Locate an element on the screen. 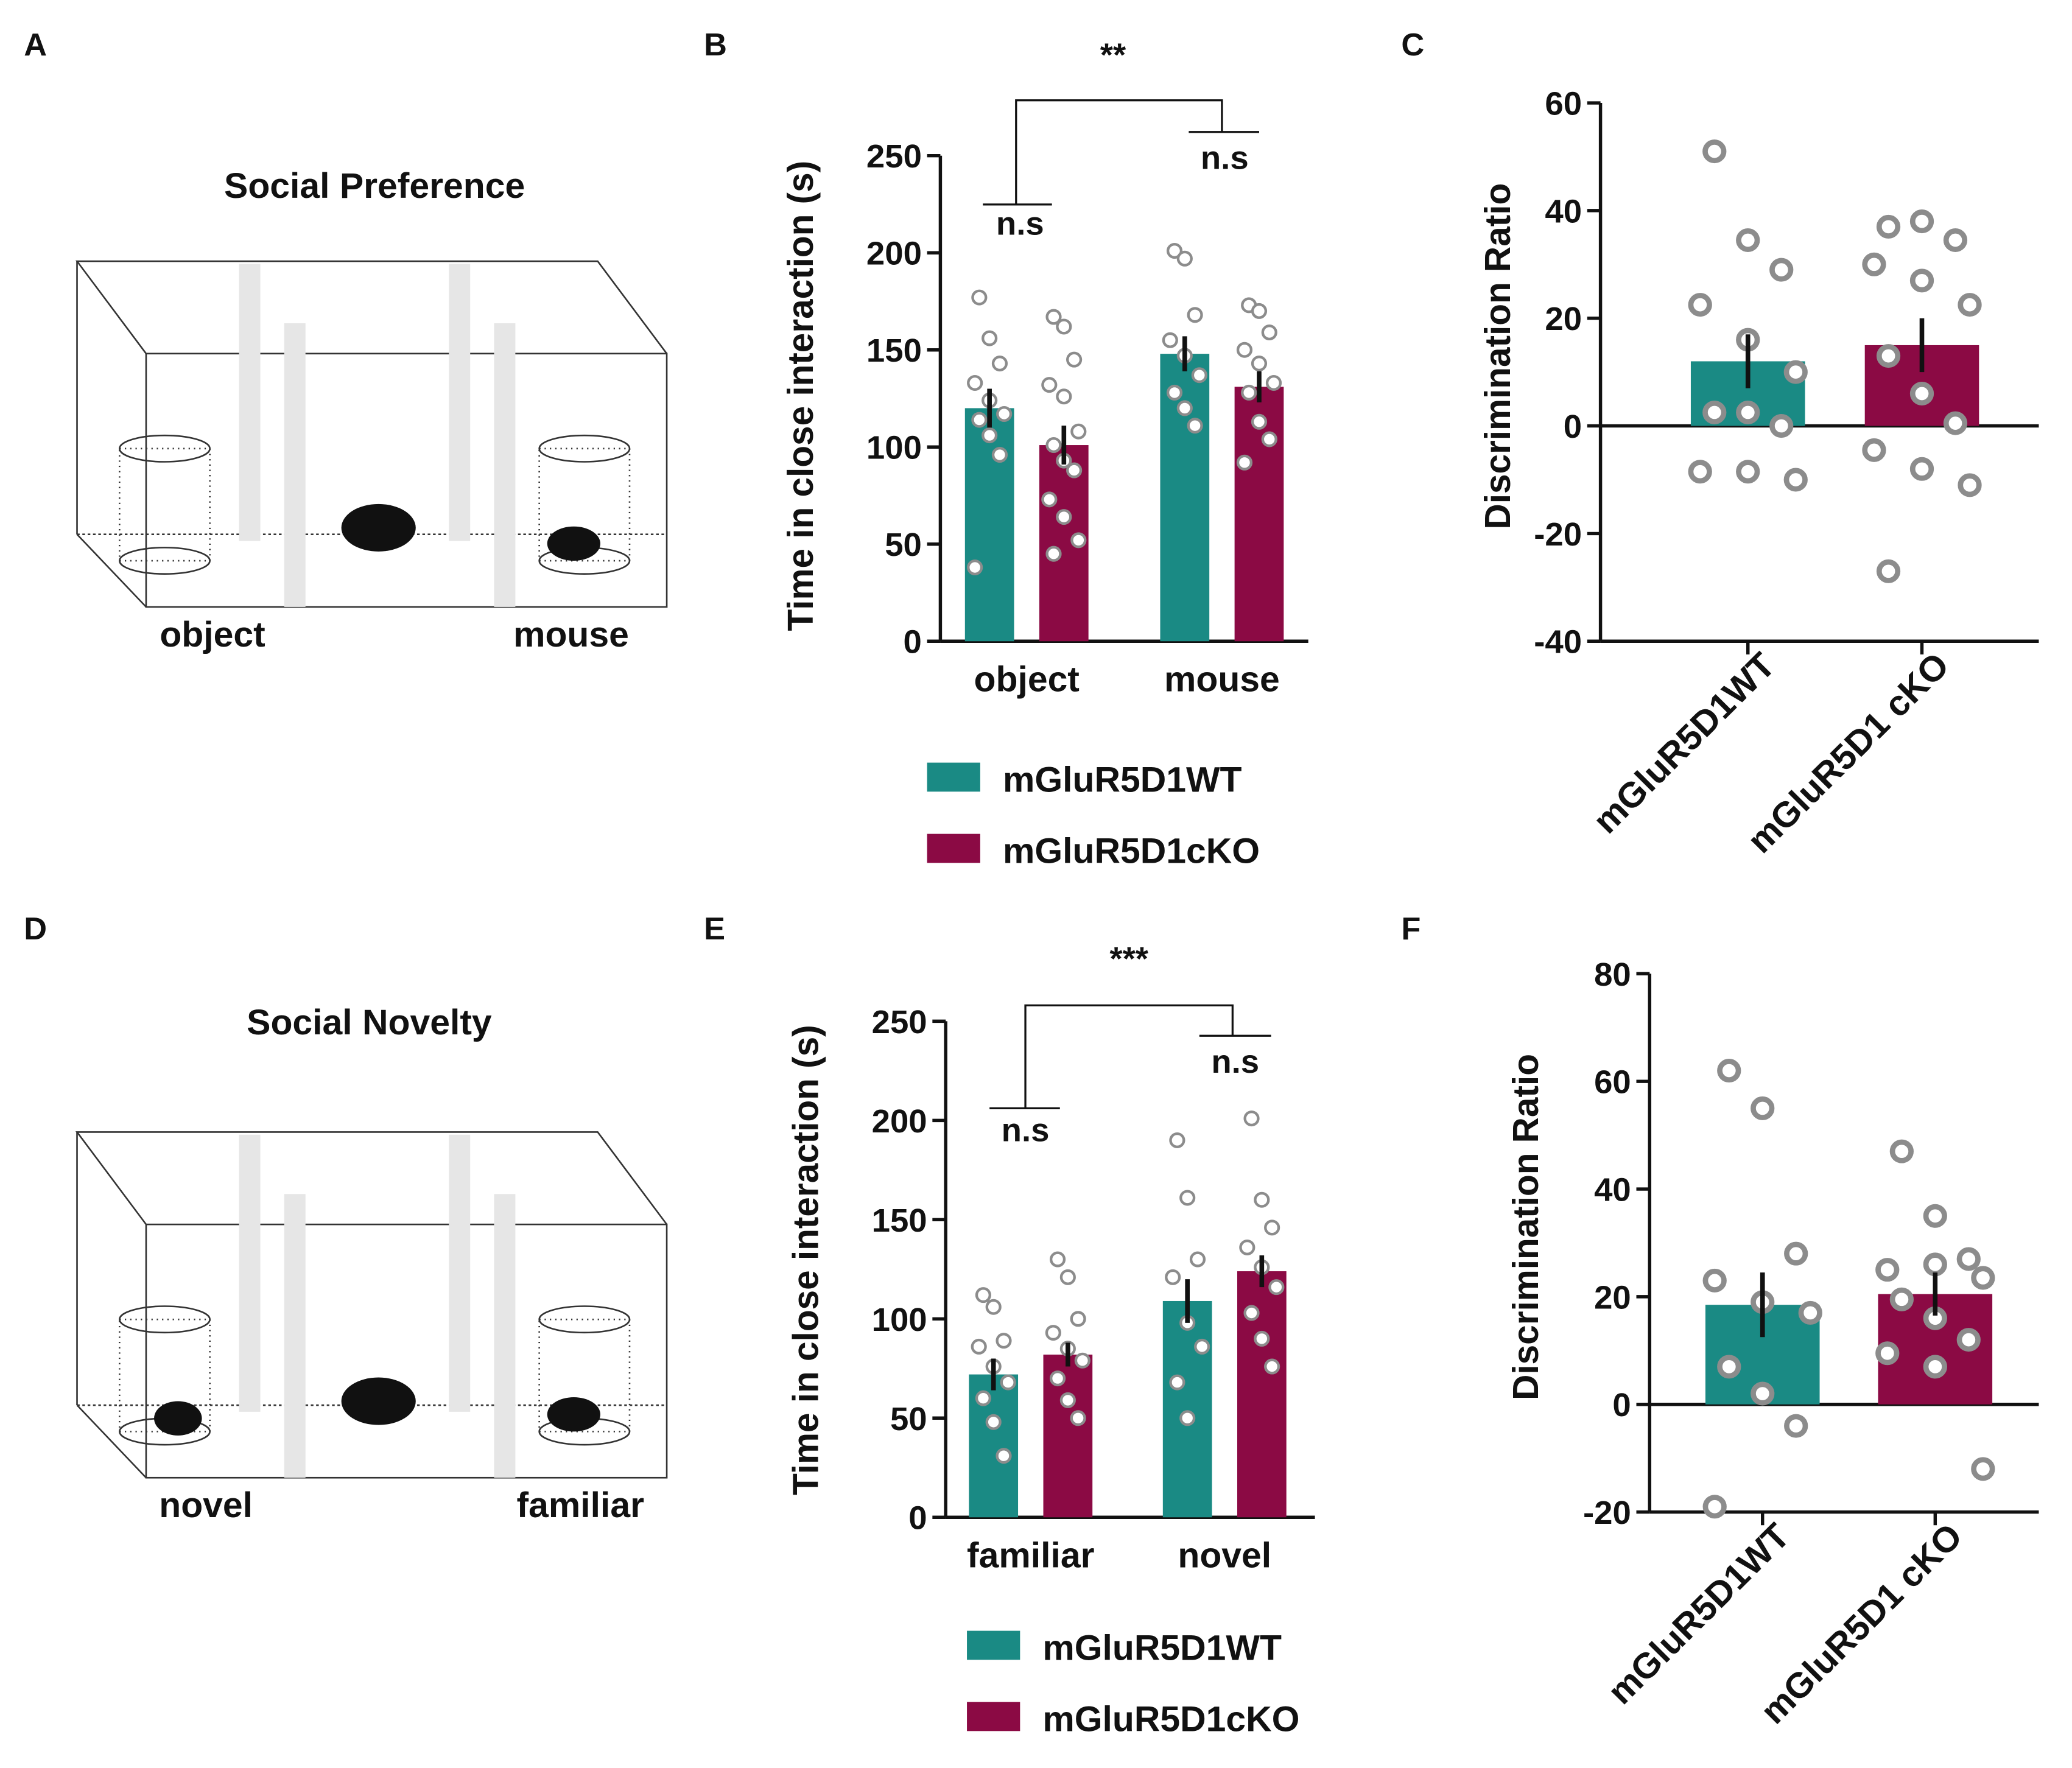 The image size is (2072, 1768). y-tick-label: 250 is located at coordinates (900, 1021).